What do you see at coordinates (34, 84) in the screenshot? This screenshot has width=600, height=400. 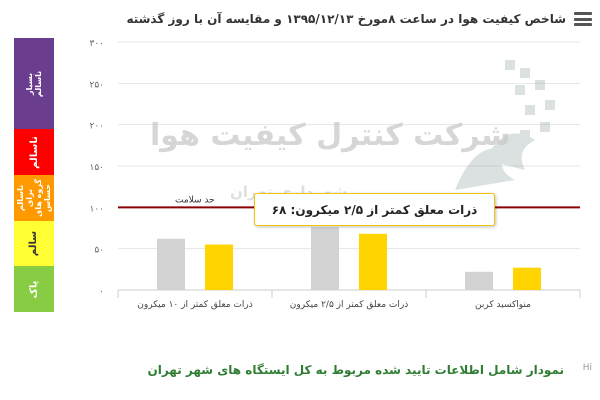 I see `aqi-band-0: بسیار ناسالم` at bounding box center [34, 84].